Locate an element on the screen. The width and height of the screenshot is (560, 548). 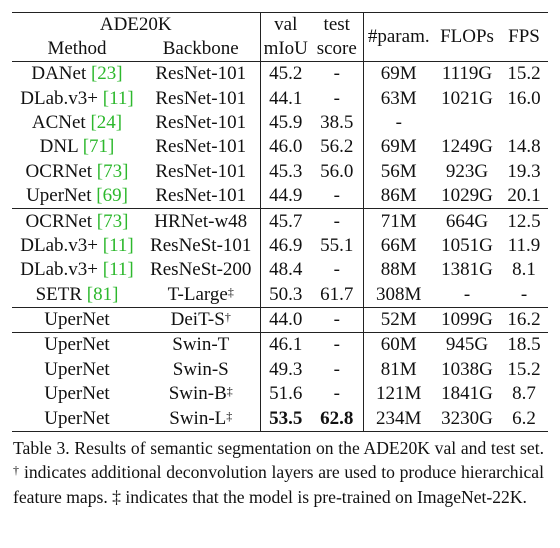
method-cell: DLab.v3+ [11] is located at coordinates (77, 246).